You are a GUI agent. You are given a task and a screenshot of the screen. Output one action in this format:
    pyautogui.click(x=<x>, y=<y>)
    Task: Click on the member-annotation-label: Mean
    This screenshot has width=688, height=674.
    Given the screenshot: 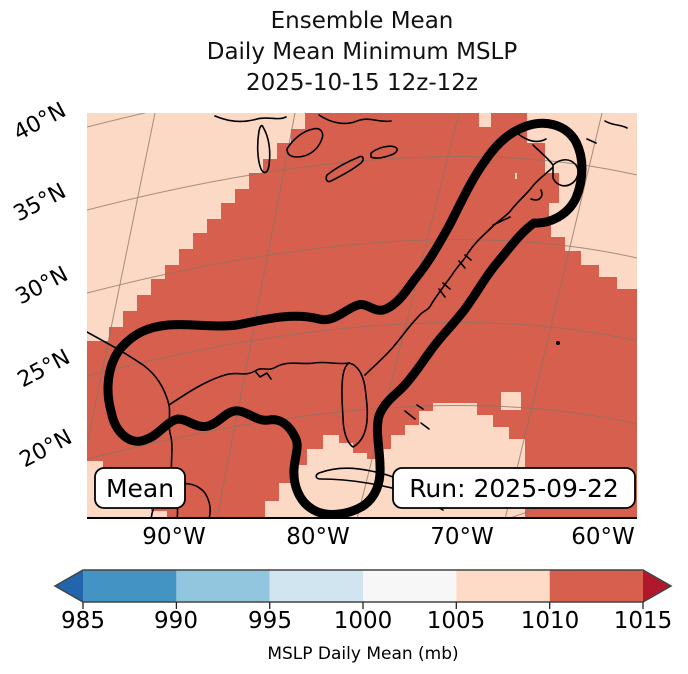 What is the action you would take?
    pyautogui.click(x=140, y=488)
    